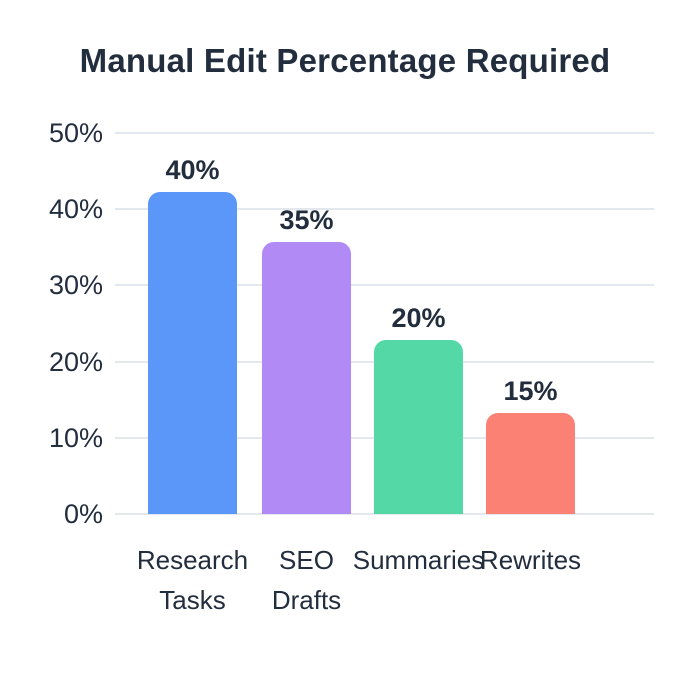  Describe the element at coordinates (83, 514) in the screenshot. I see `y-axis-tick-label: 0%` at that location.